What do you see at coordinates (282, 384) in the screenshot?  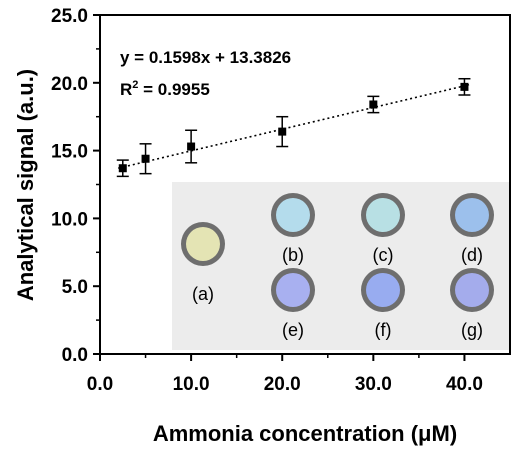 I see `x-tick-label-2: 20.0` at bounding box center [282, 384].